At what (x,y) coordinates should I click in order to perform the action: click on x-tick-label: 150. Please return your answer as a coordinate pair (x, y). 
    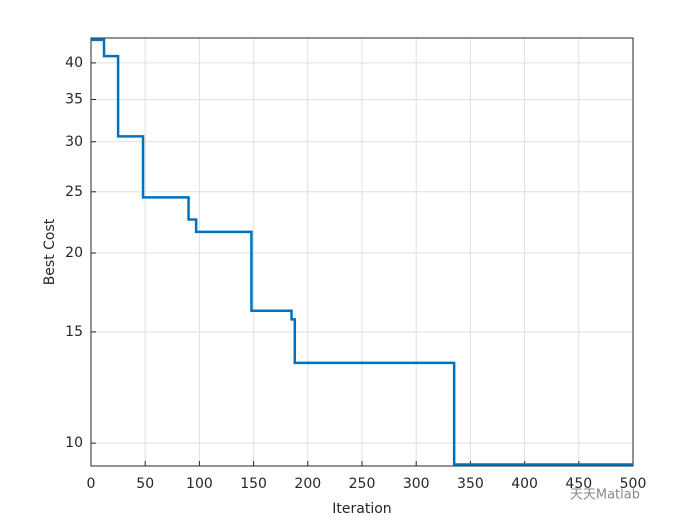
    Looking at the image, I should click on (253, 484).